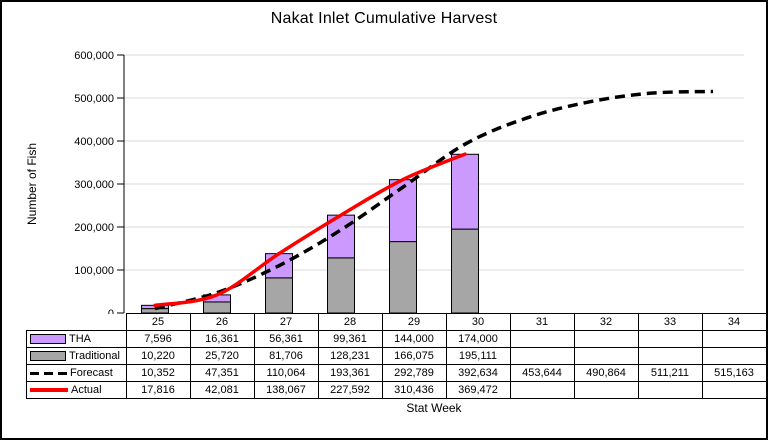 This screenshot has height=440, width=768. I want to click on week-label: 25, so click(158, 322).